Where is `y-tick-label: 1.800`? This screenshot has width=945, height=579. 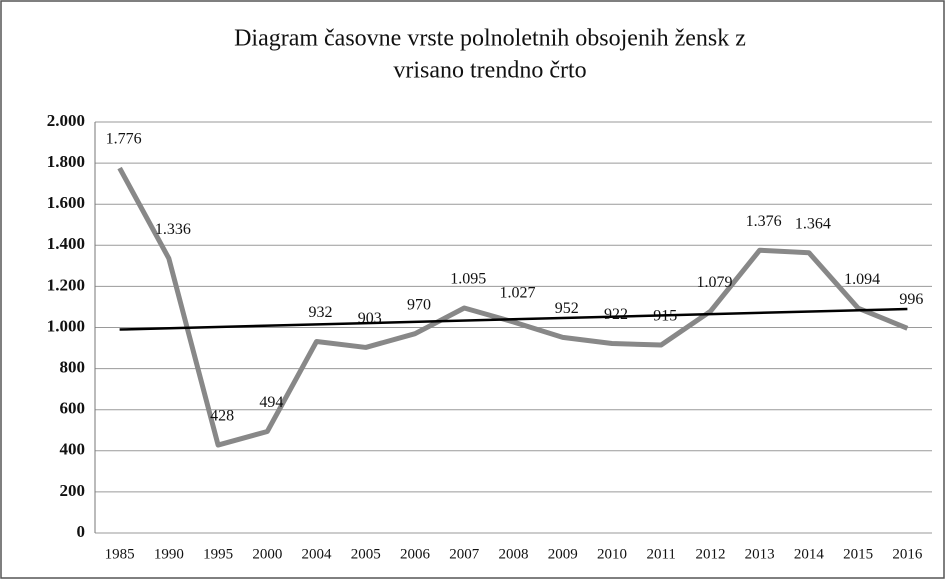
y-tick-label: 1.800 is located at coordinates (66, 161).